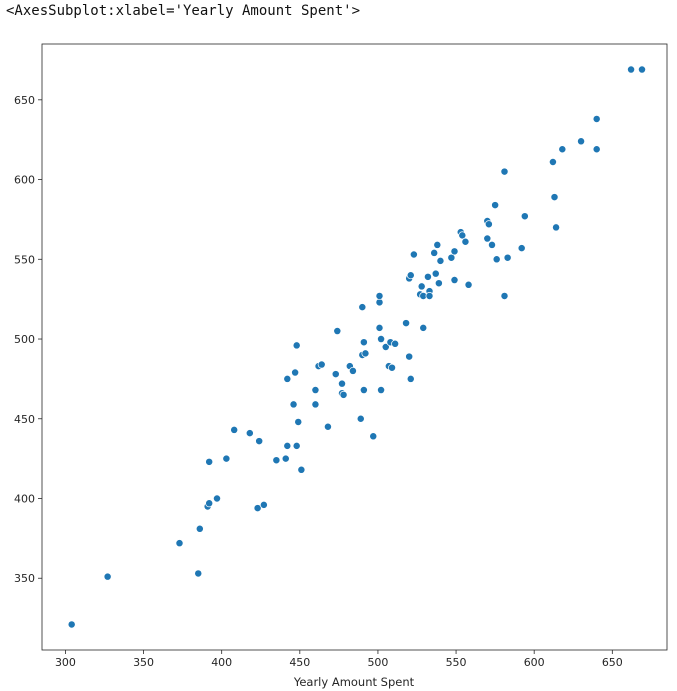  I want to click on x-tick-label: 600, so click(534, 662).